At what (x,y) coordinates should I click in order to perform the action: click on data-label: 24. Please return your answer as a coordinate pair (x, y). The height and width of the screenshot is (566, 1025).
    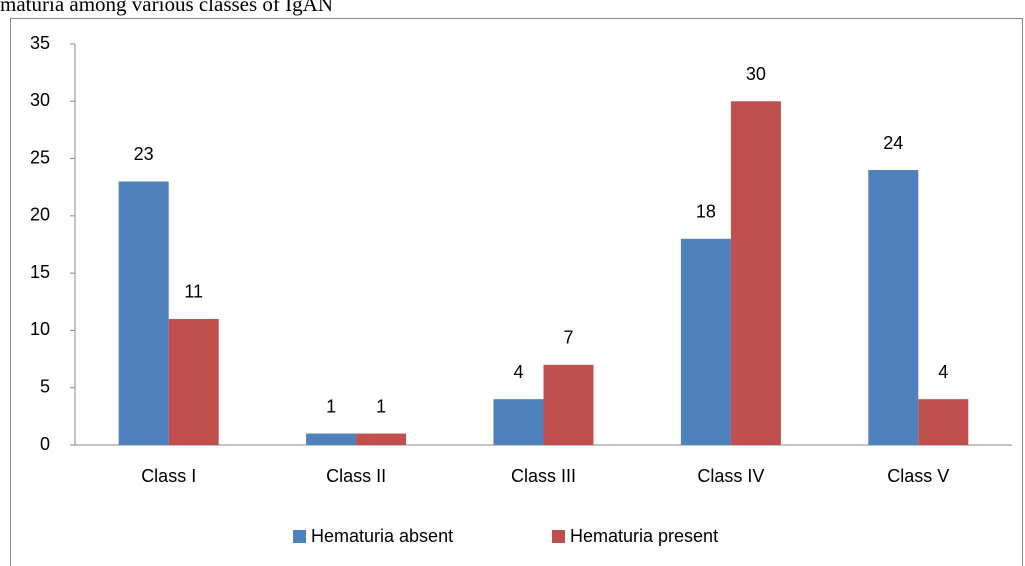
    Looking at the image, I should click on (893, 143).